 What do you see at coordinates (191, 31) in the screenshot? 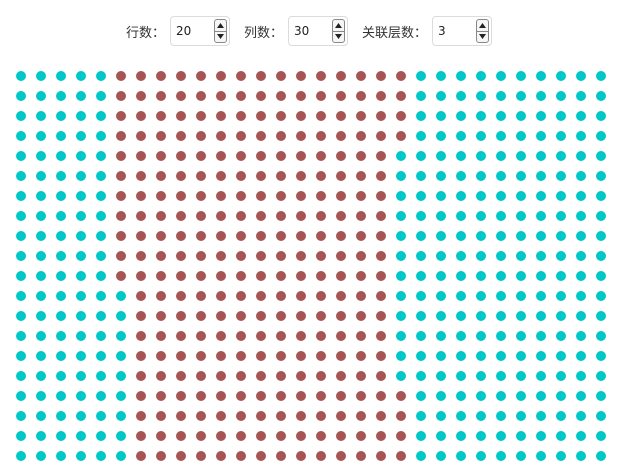
I see `rows-input` at bounding box center [191, 31].